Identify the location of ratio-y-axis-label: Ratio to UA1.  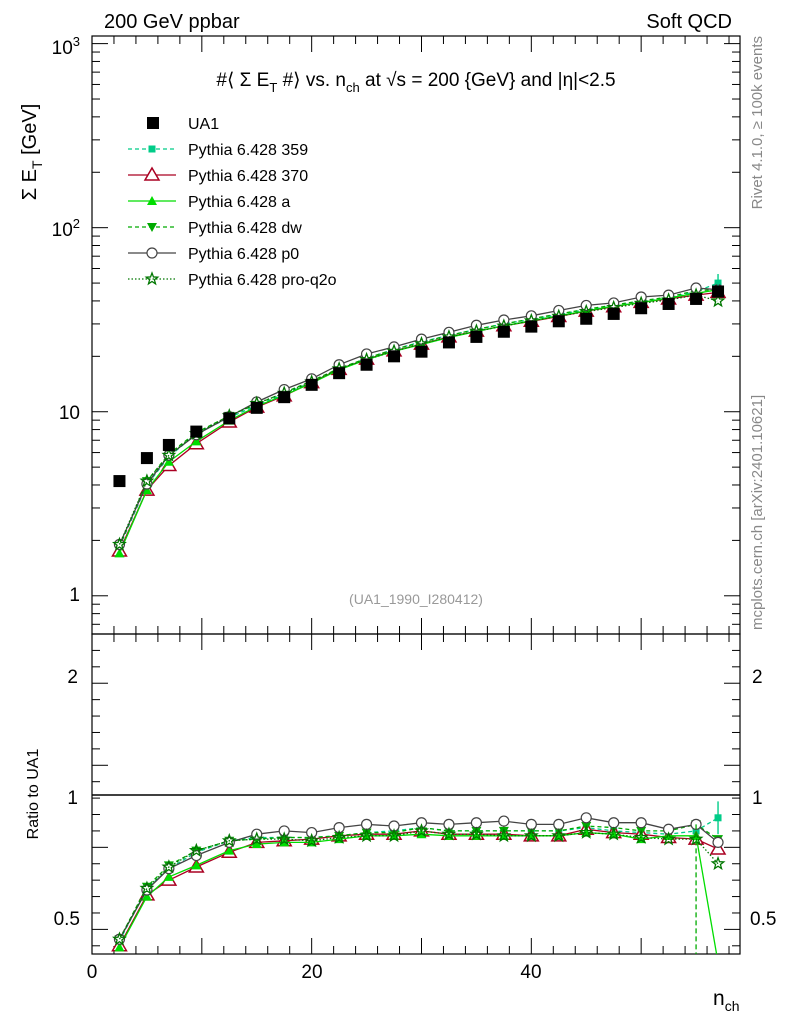
(33, 794).